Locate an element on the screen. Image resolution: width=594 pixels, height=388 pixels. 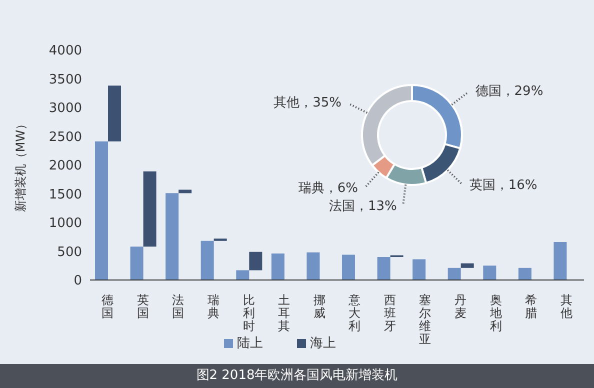
y-tick-label: 3000 is located at coordinates (65, 108).